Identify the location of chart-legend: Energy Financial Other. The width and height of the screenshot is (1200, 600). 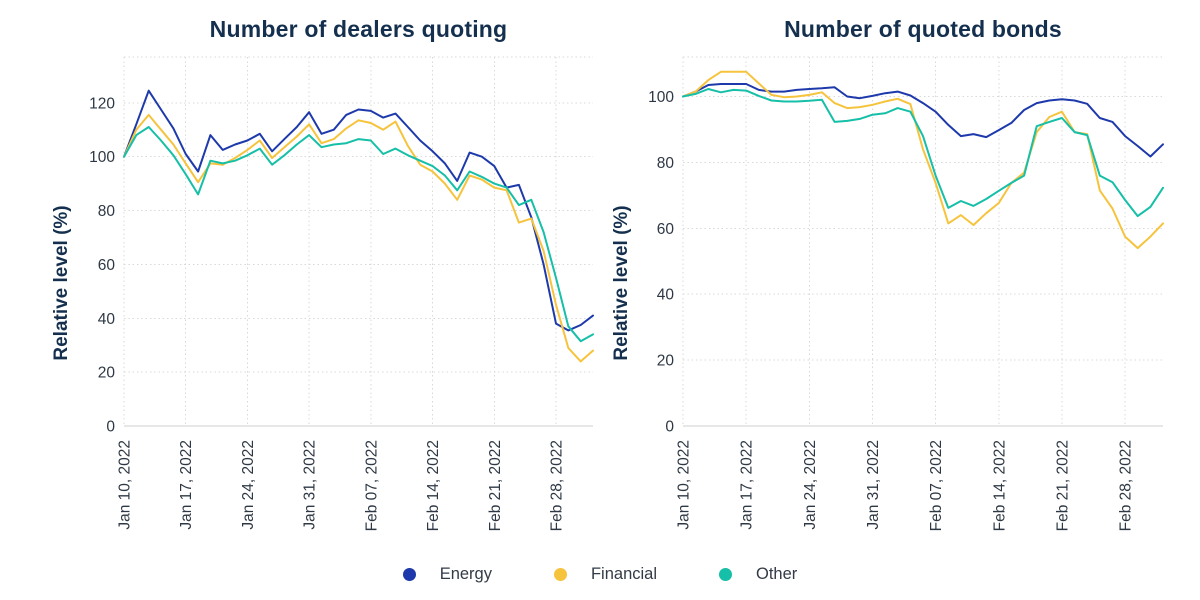
(600, 574).